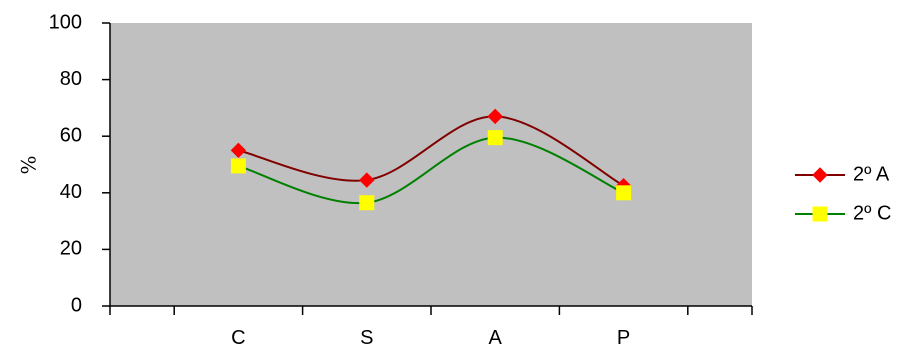  What do you see at coordinates (71, 249) in the screenshot?
I see `y-tick-label: 20` at bounding box center [71, 249].